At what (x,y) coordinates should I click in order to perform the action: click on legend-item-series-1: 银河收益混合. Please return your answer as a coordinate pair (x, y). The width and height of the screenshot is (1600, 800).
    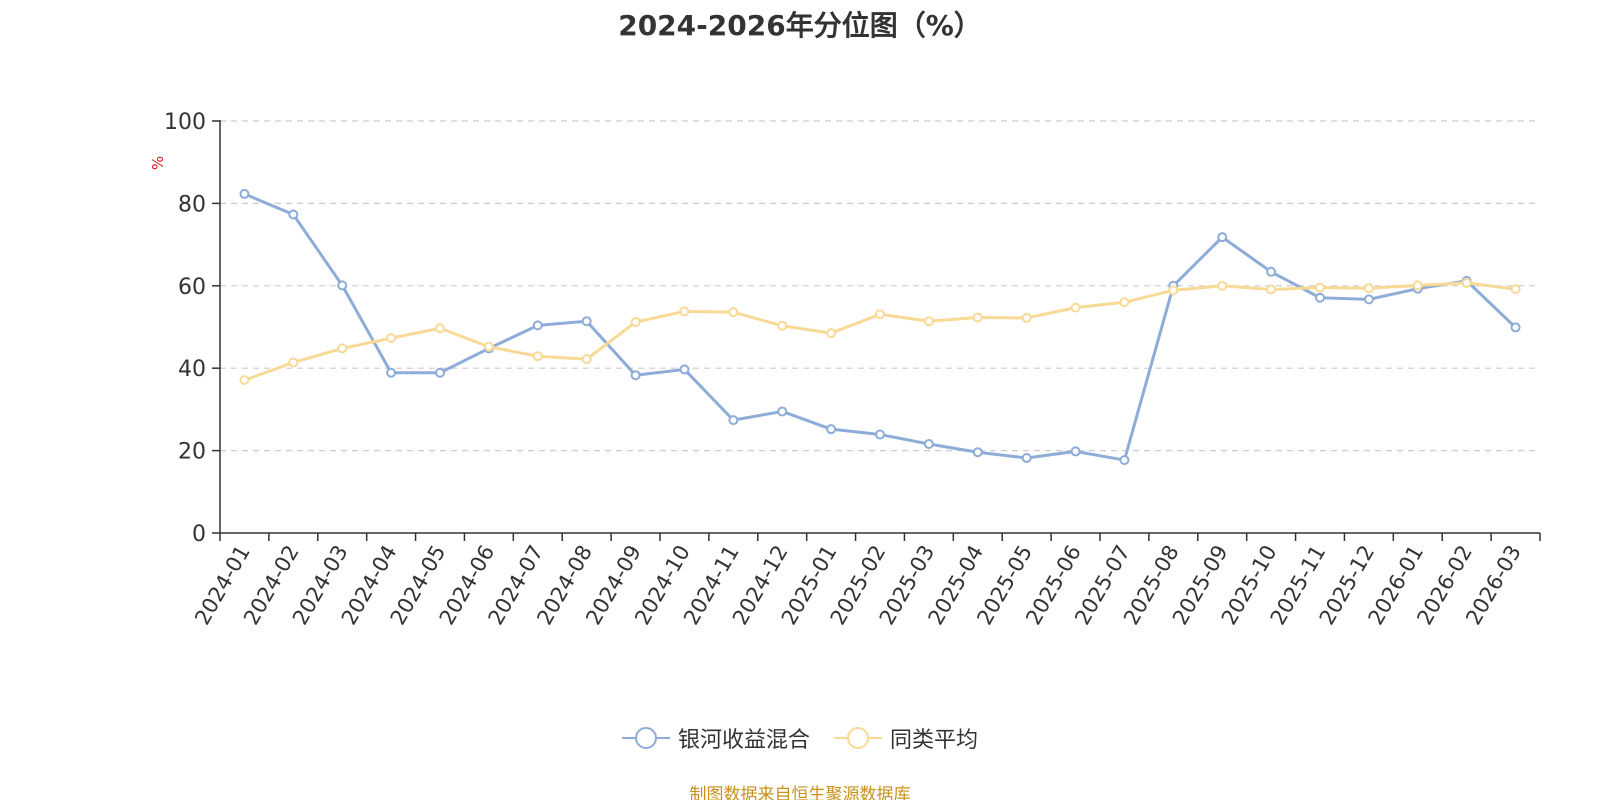
    Looking at the image, I should click on (715, 738).